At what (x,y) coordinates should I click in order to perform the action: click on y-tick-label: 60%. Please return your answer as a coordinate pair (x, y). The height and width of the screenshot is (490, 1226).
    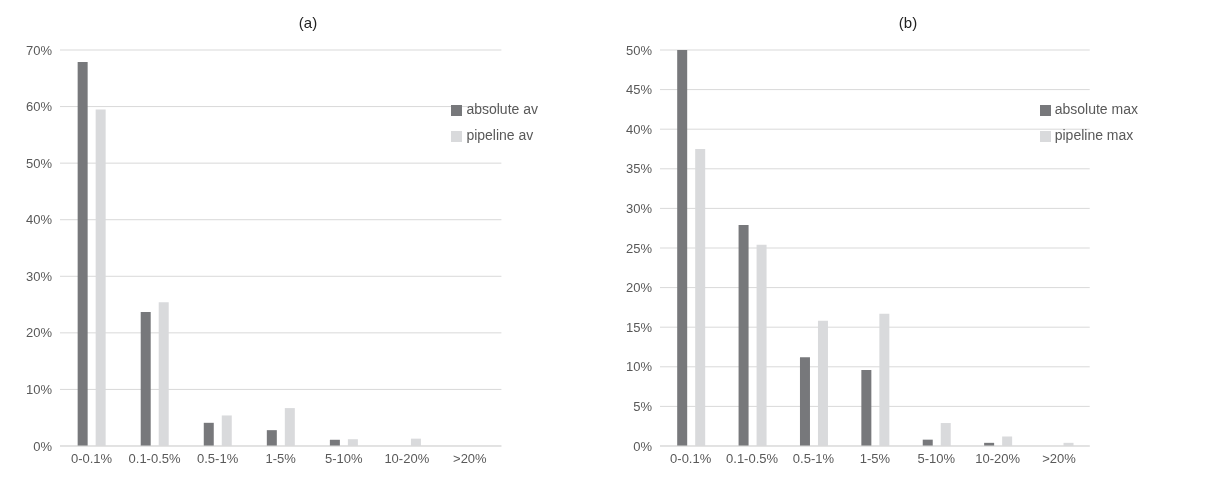
    Looking at the image, I should click on (39, 107).